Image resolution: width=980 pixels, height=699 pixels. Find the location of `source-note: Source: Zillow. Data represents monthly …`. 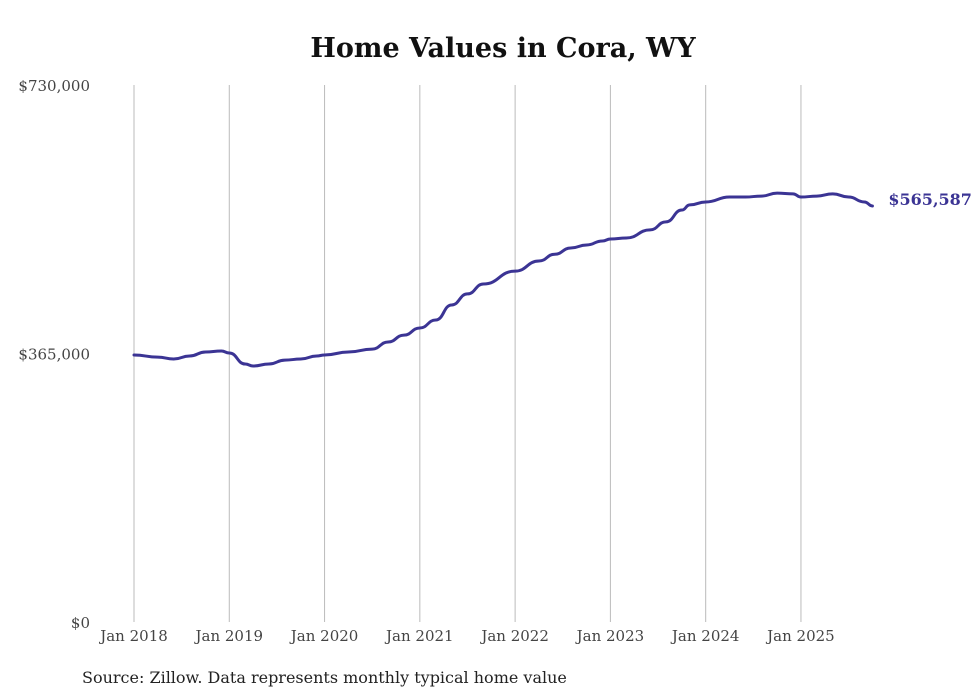

source-note: Source: Zillow. Data represents monthly … is located at coordinates (324, 677).